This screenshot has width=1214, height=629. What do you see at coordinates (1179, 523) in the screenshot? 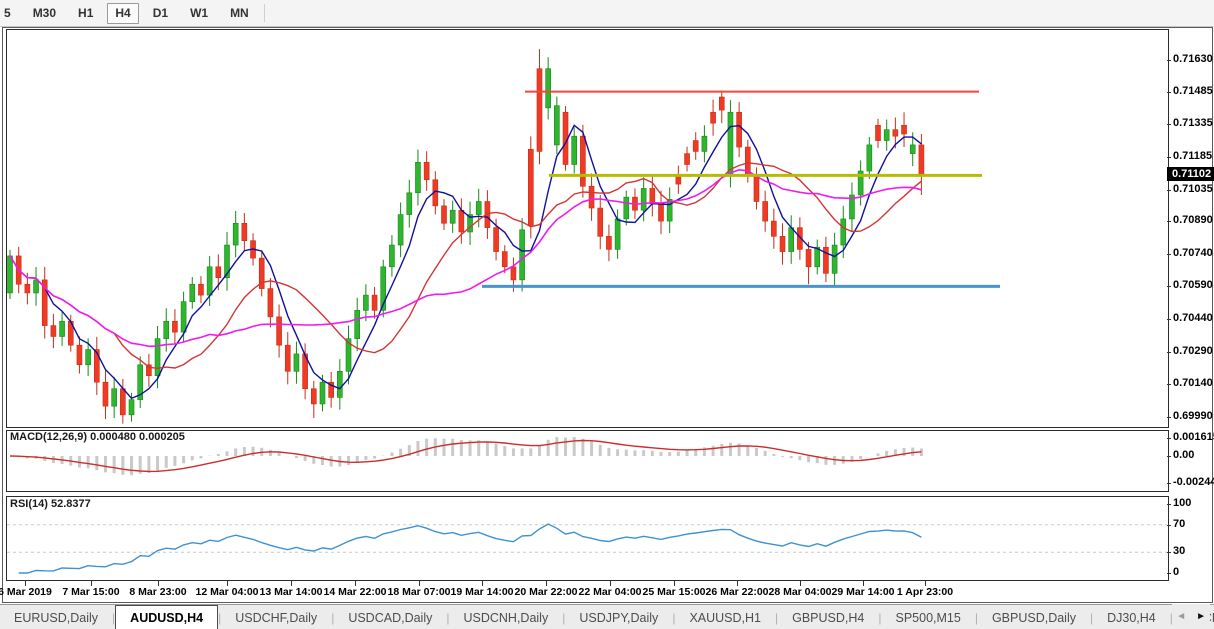
I see `rsi-axis-label: 70` at bounding box center [1179, 523].